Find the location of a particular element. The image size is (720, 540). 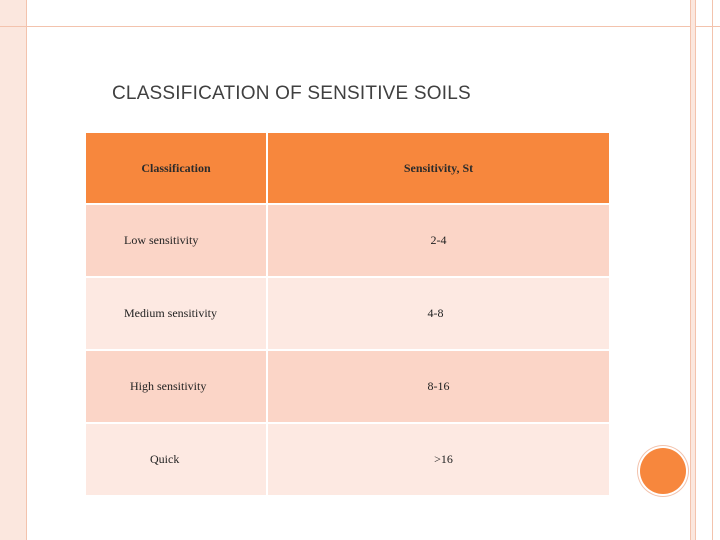

slide-frame-right-outer-line is located at coordinates (712, 270).